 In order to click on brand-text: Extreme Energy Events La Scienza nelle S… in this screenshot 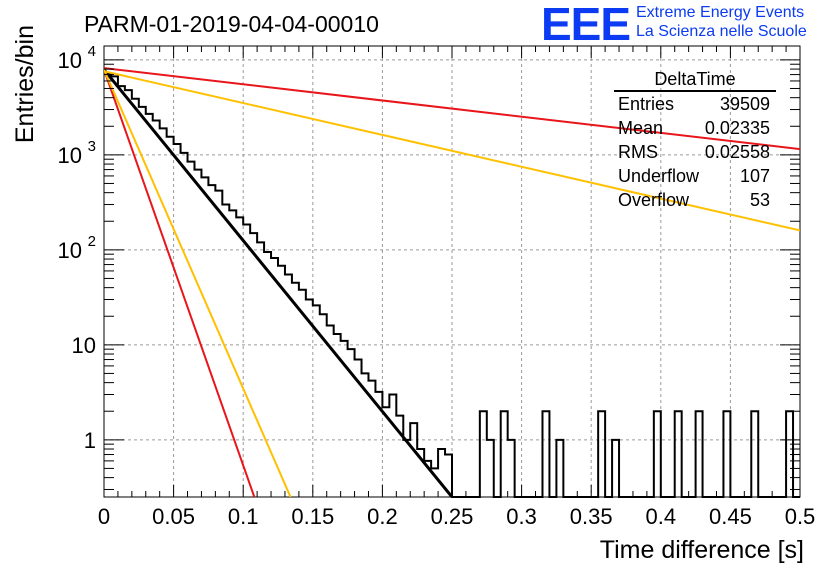, I will do `click(721, 22)`.